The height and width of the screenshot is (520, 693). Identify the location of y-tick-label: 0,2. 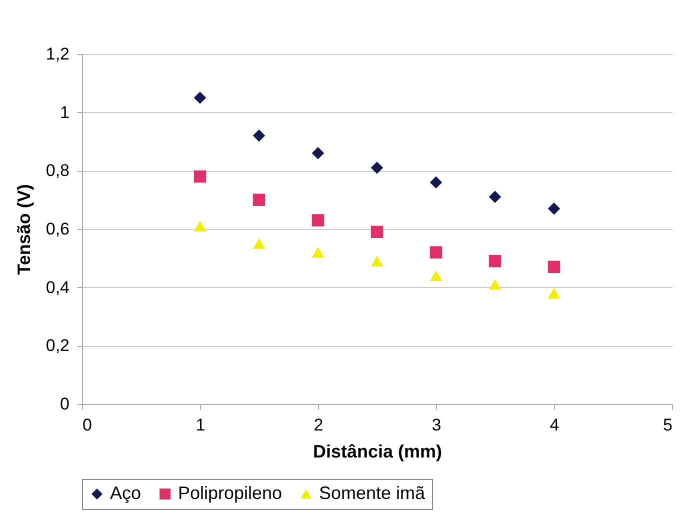
(58, 346).